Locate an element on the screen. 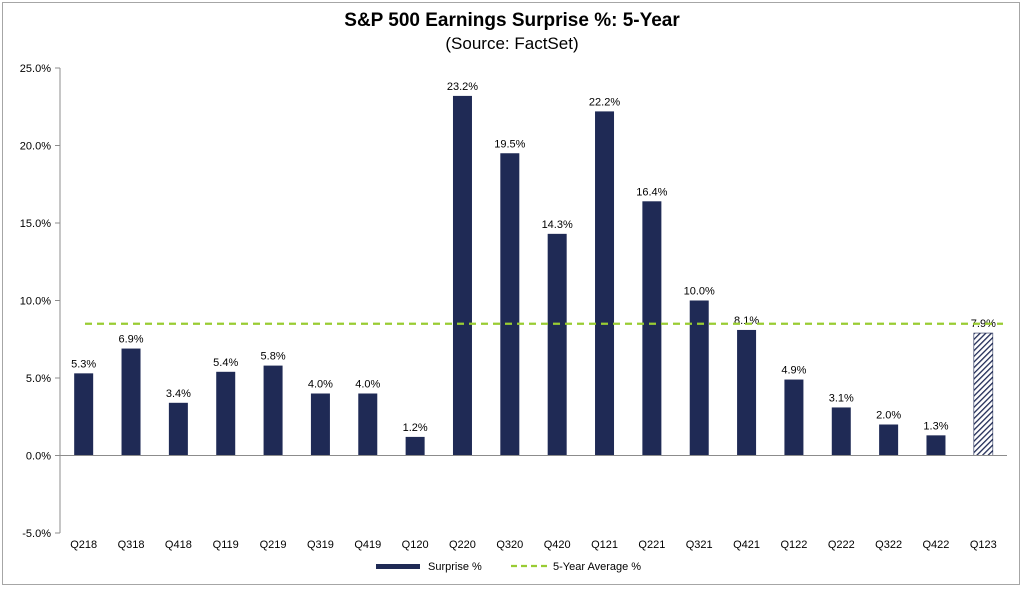  data-label-q222: 3.1% is located at coordinates (841, 398).